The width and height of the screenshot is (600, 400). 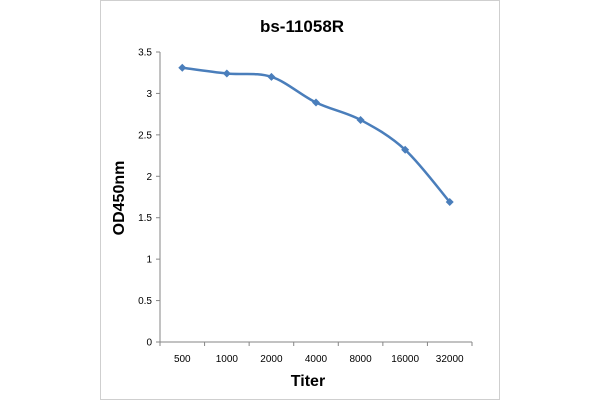 What do you see at coordinates (145, 53) in the screenshot?
I see `y-tick-label: 3.5` at bounding box center [145, 53].